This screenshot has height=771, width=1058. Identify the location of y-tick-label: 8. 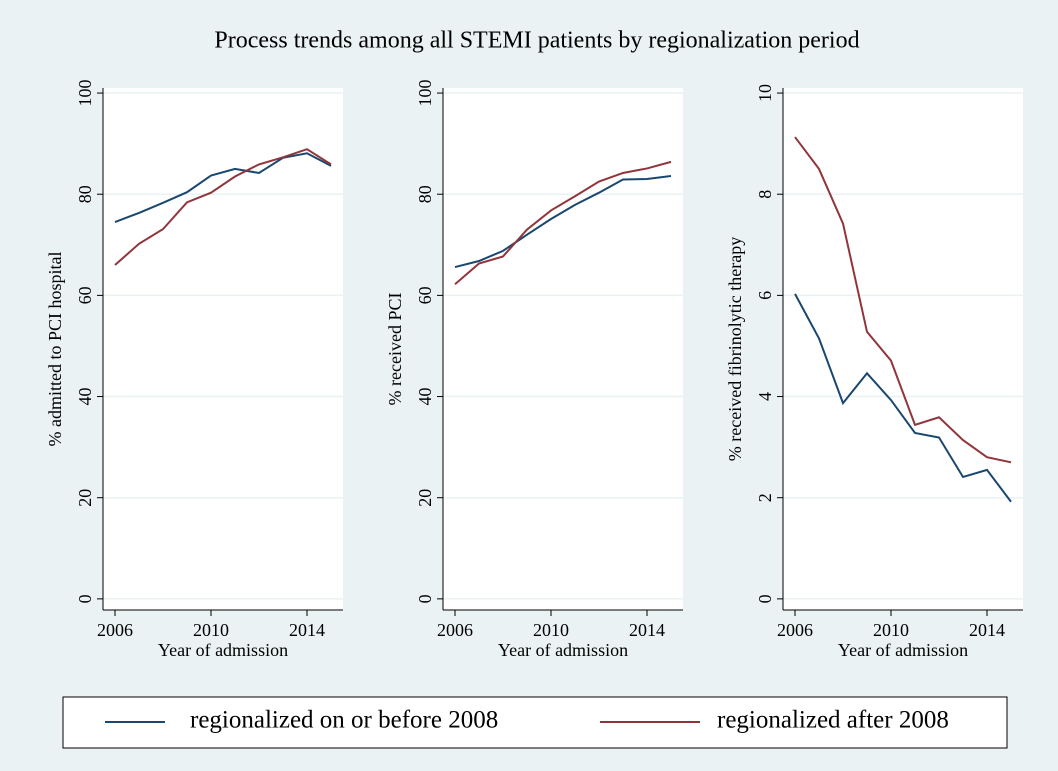
(765, 194).